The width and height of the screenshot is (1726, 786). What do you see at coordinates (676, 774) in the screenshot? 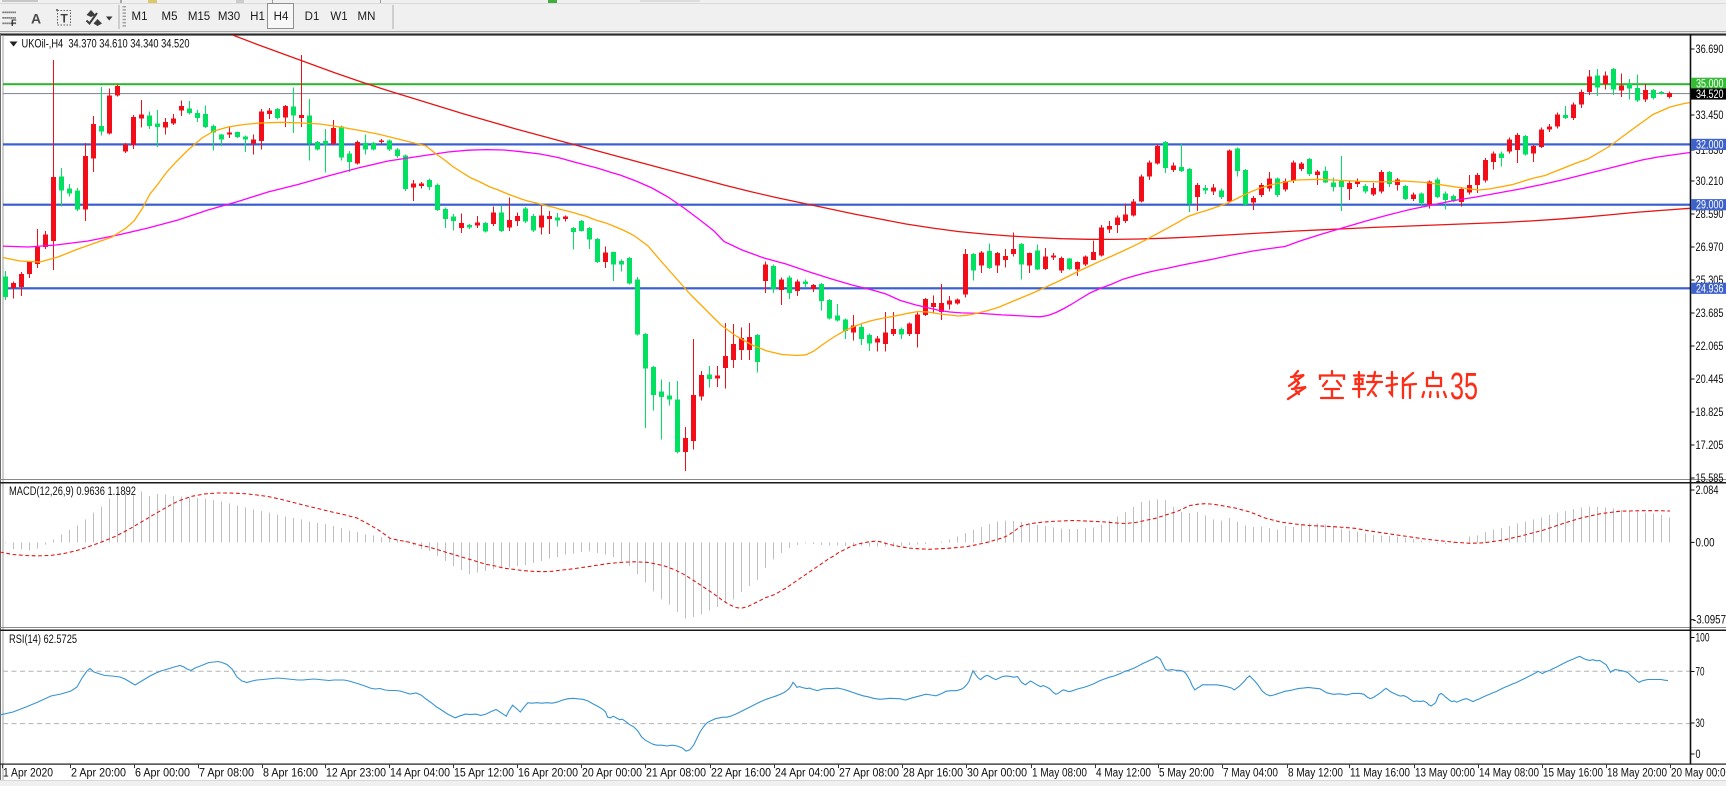
I see `svg-text: 21 Apr 08:00` at bounding box center [676, 774].